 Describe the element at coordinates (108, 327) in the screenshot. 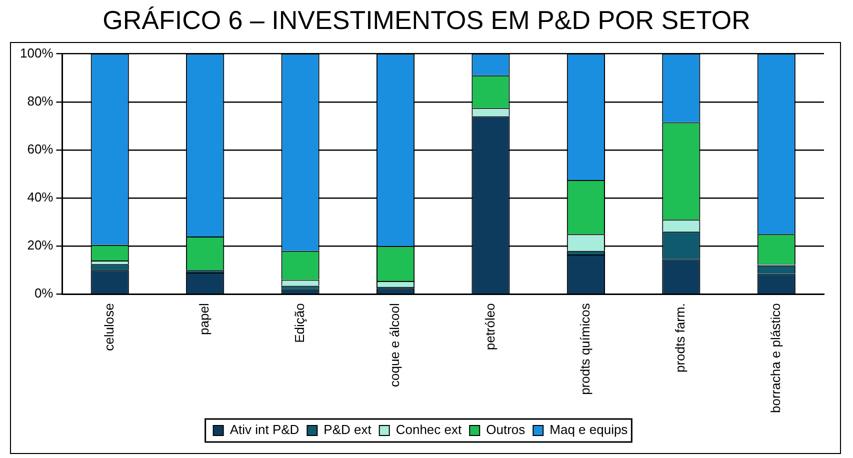

I see `x-tick-label: celulose` at that location.